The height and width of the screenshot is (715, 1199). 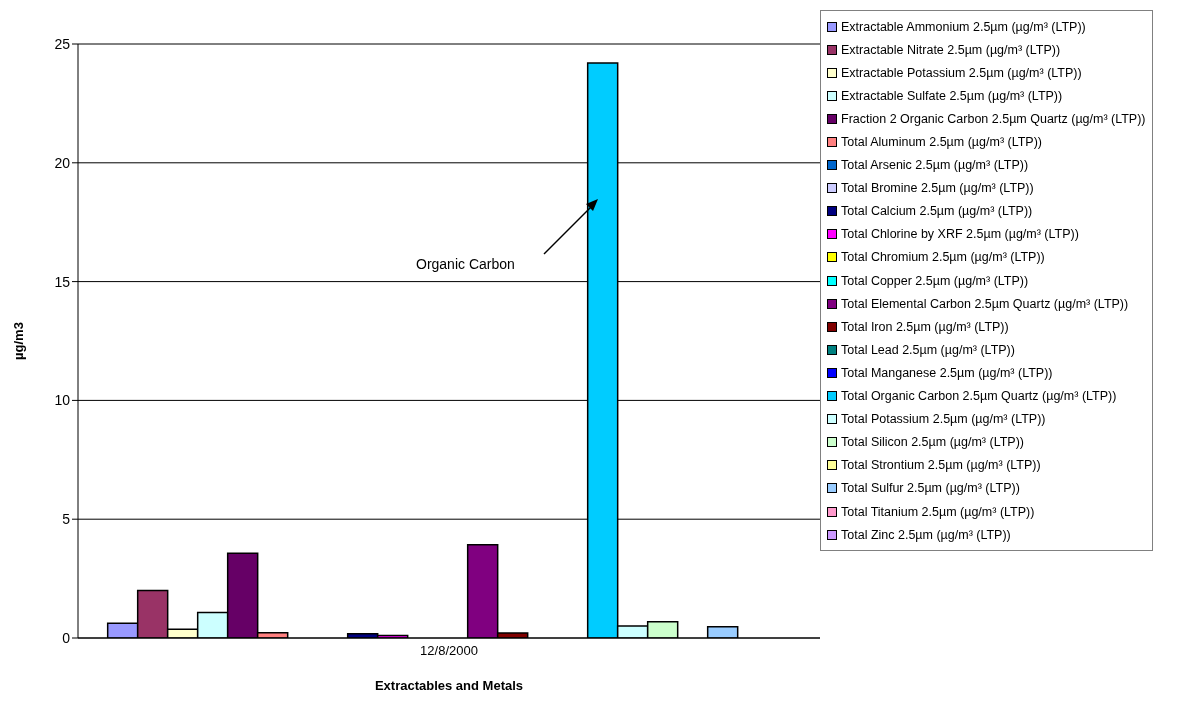 What do you see at coordinates (942, 142) in the screenshot?
I see `legend-label: Total Aluminum 2.5µm (µg/m³ (LTP))` at bounding box center [942, 142].